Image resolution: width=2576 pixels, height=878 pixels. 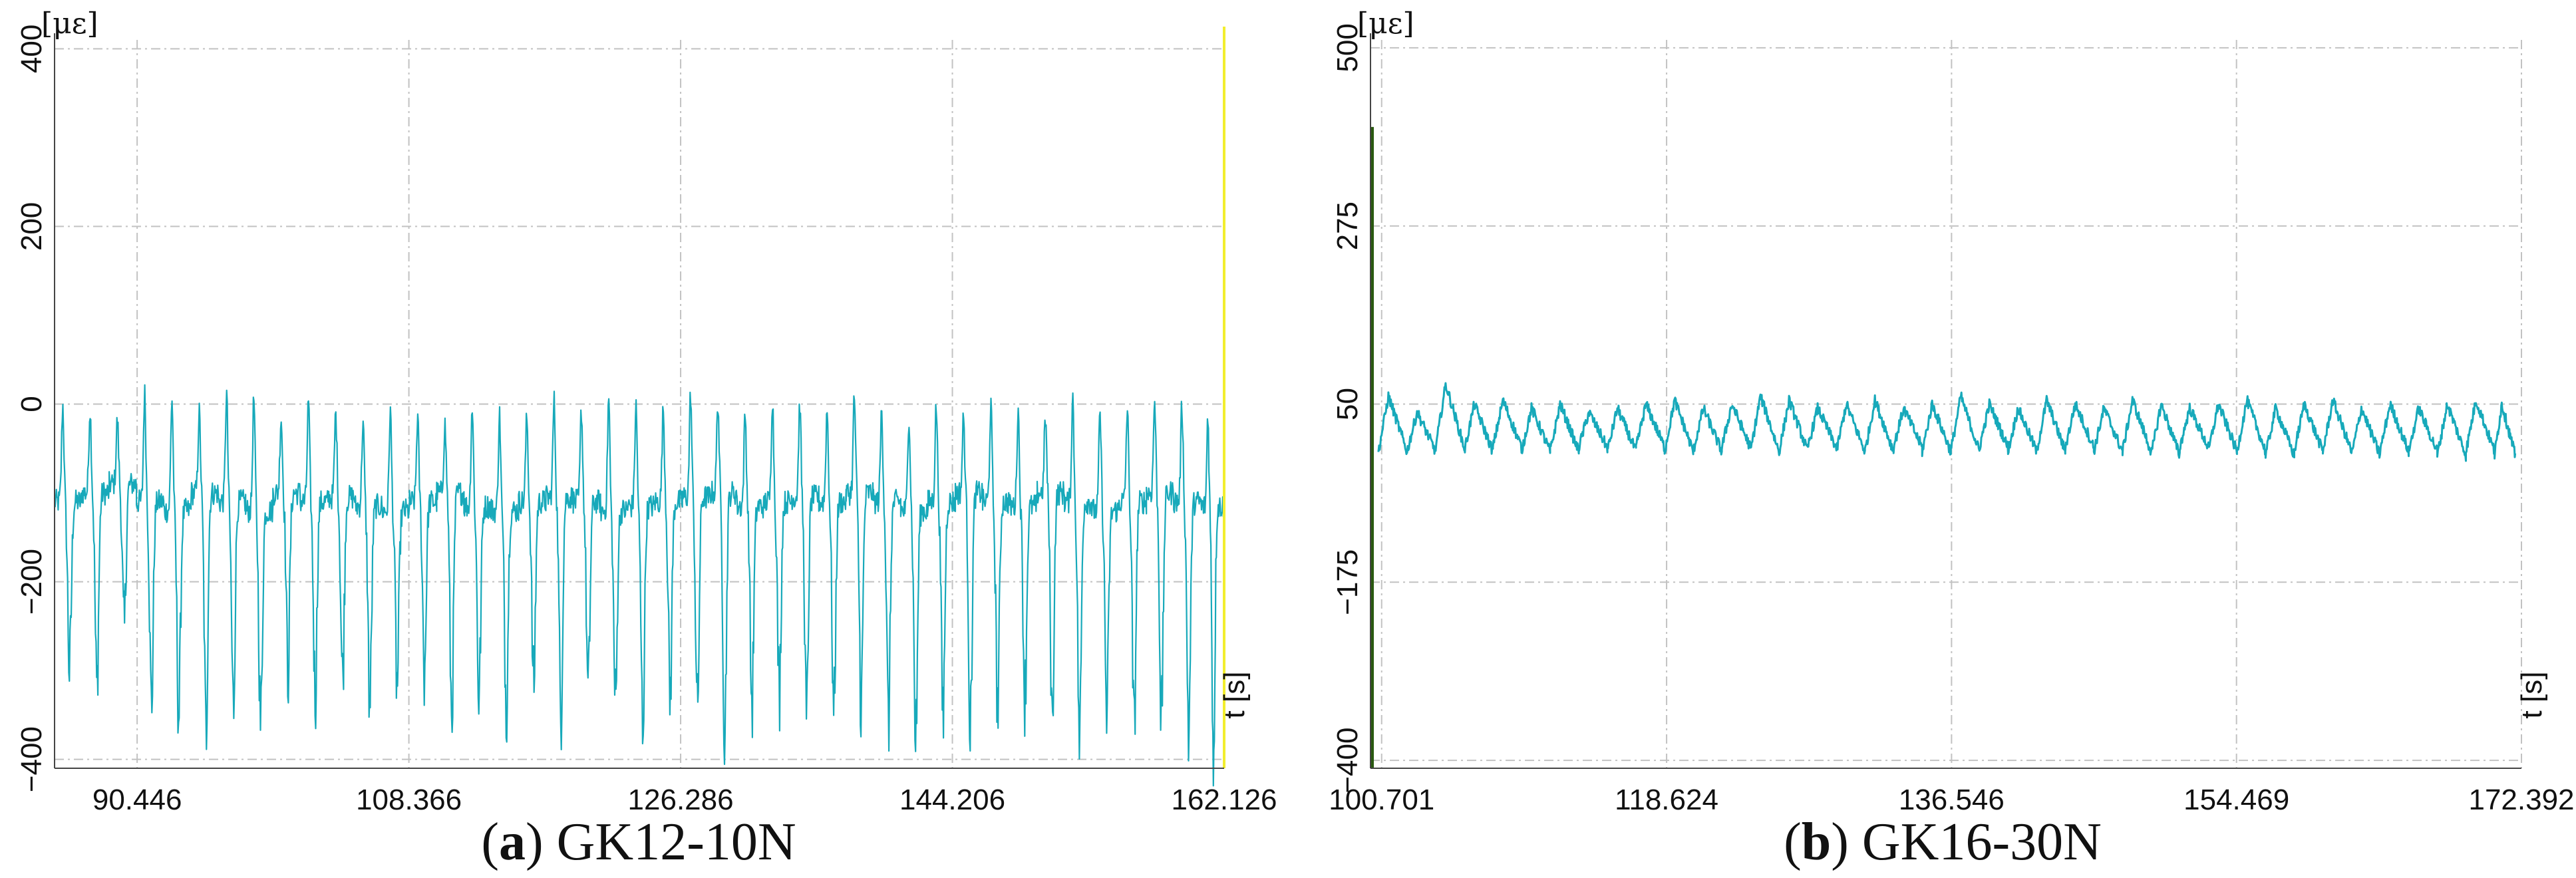 I want to click on caption-text-a: GK12-10N, so click(x=676, y=842).